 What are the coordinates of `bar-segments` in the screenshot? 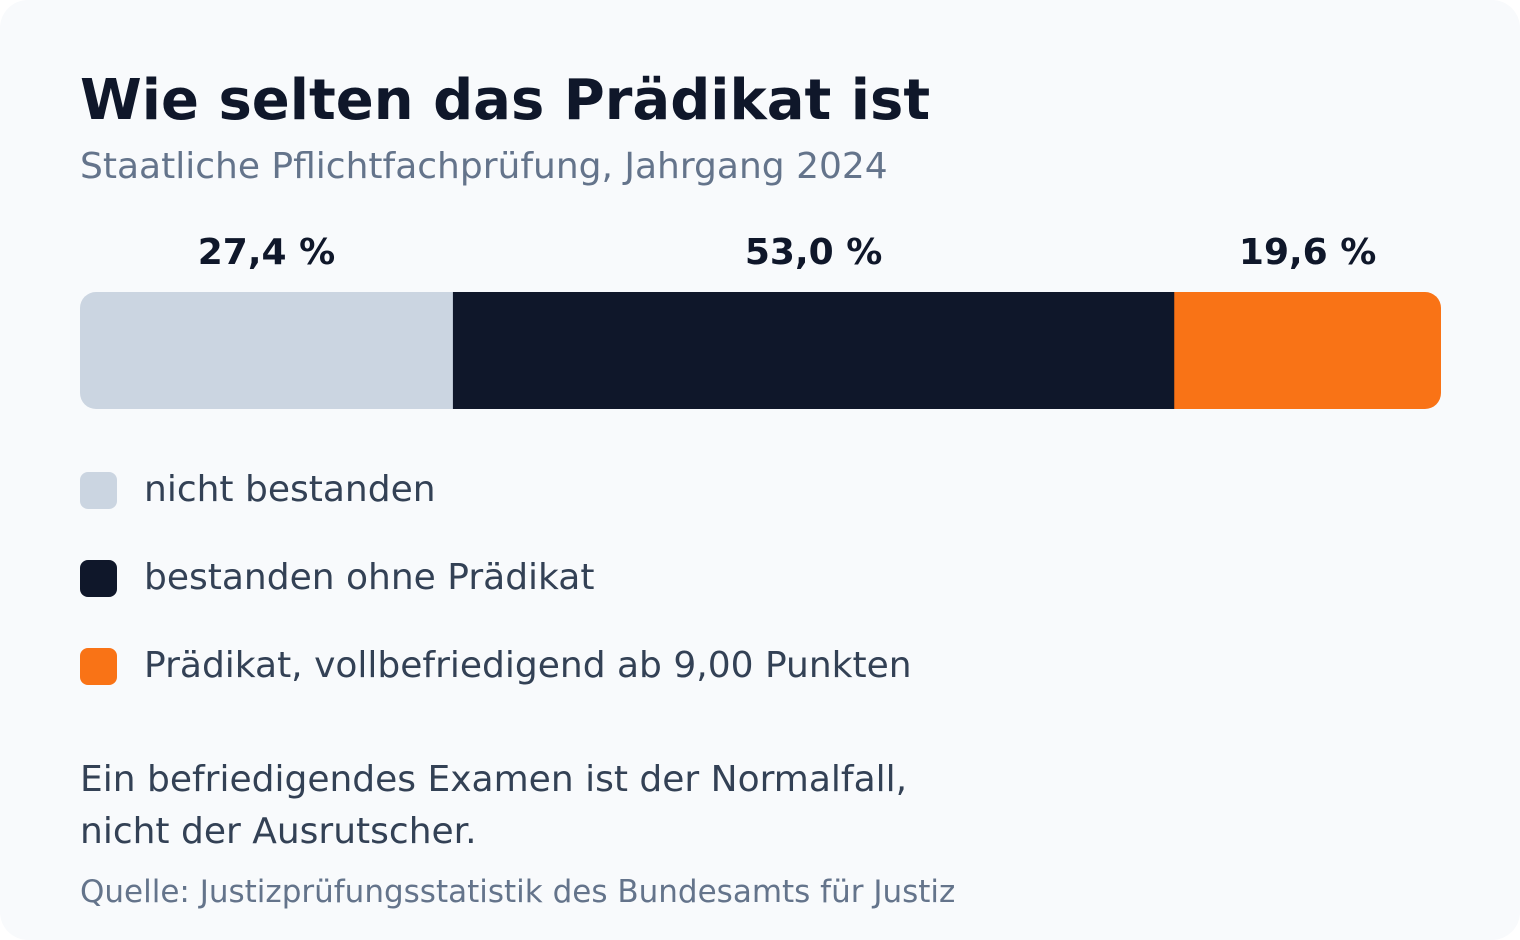 It's located at (760, 350).